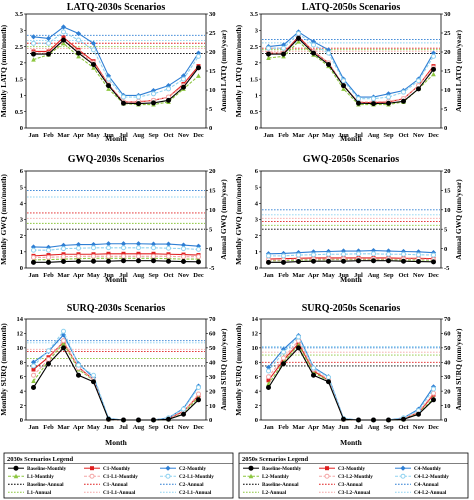  What do you see at coordinates (191, 485) in the screenshot?
I see `legend-label: C2-Annual` at bounding box center [191, 485].